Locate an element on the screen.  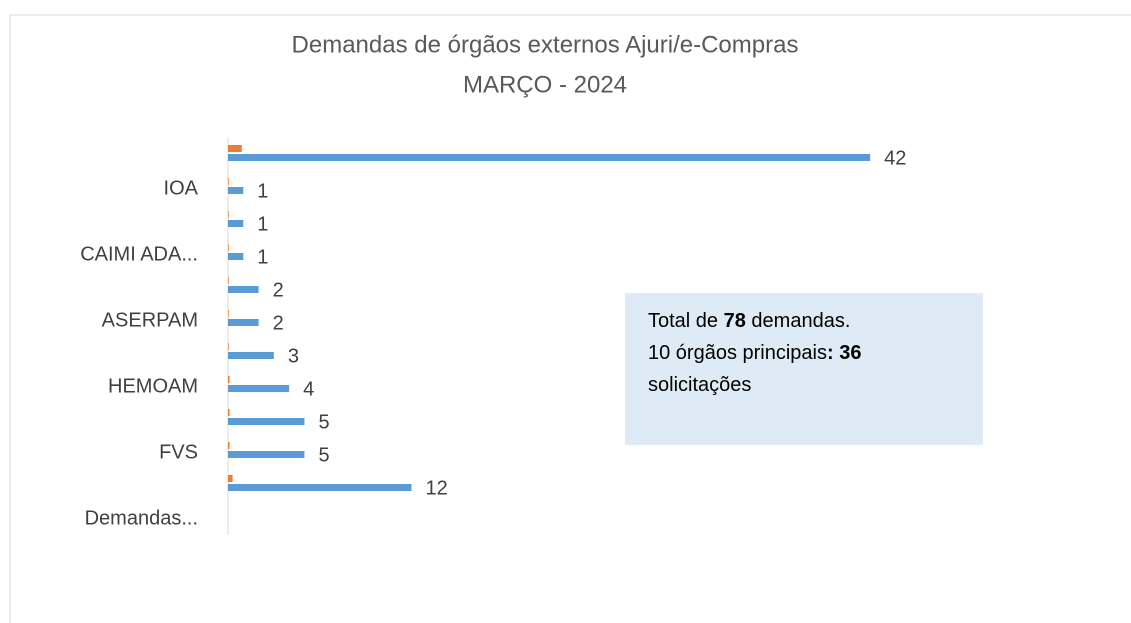
chart-subtitle: MARÇO - 2024 is located at coordinates (545, 84).